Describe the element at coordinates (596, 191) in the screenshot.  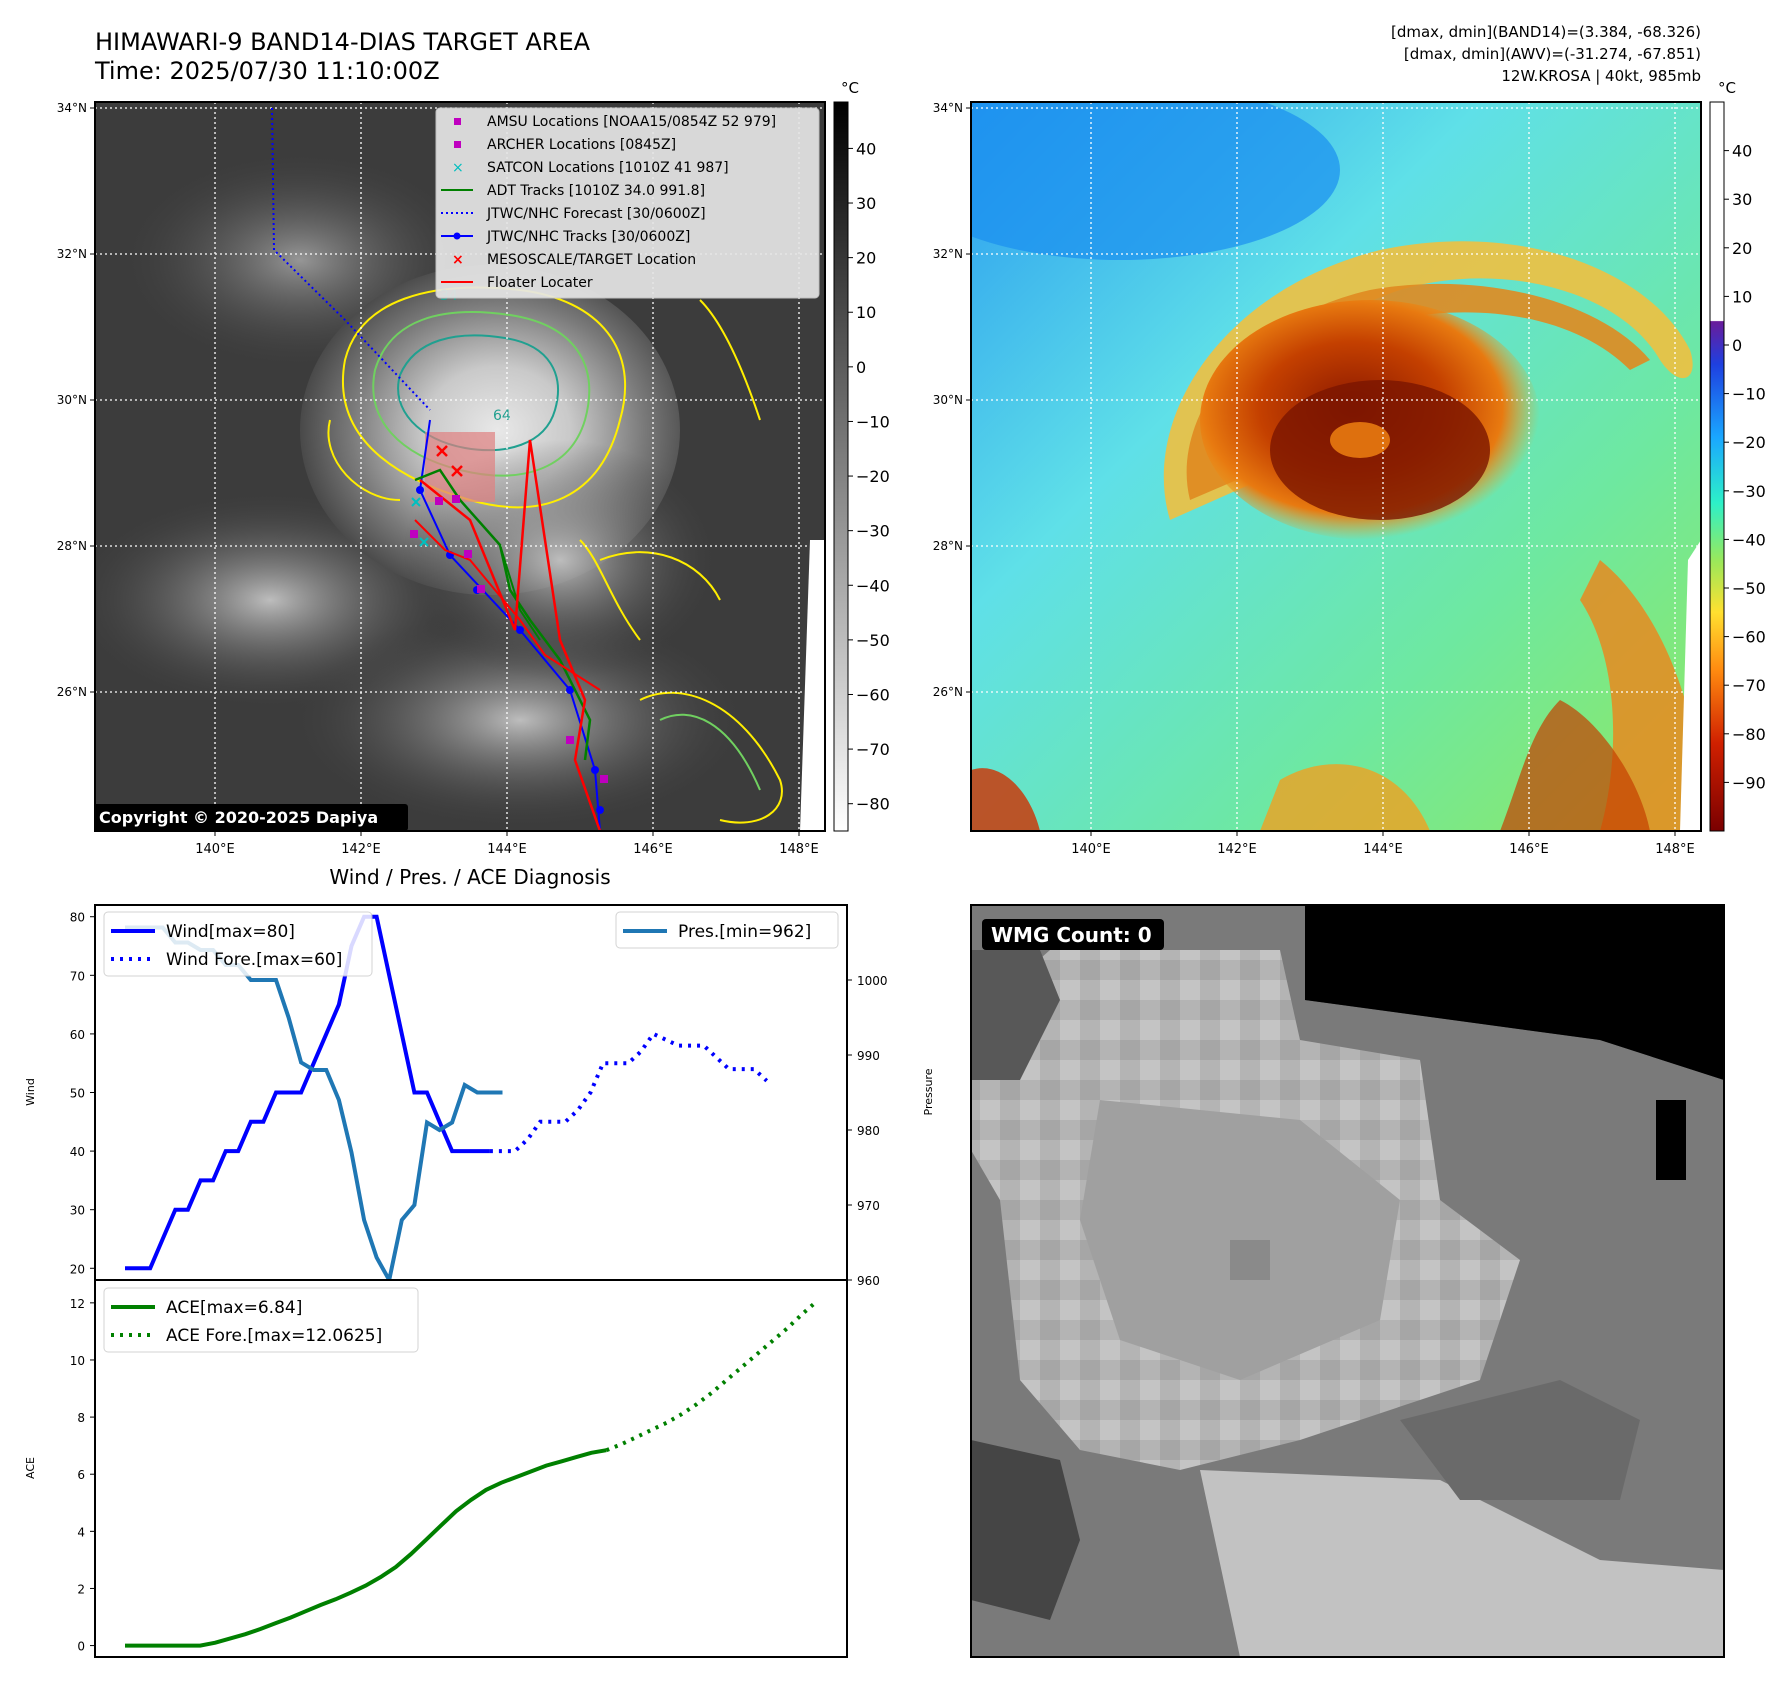
I see `legend-adt: ADT Tracks [1010Z 34.0 991.8]` at that location.